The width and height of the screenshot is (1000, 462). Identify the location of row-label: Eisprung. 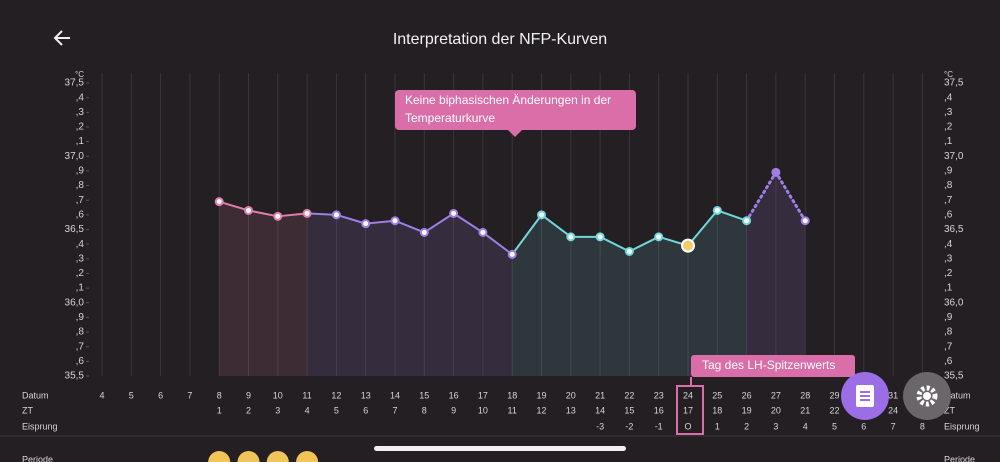
(40, 426).